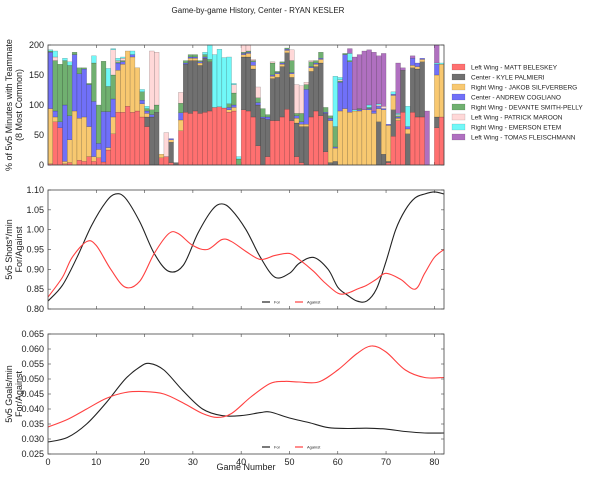  What do you see at coordinates (524, 88) in the screenshot?
I see `legend-label: Right Wing - JAKOB SILFVERBERG` at bounding box center [524, 88].